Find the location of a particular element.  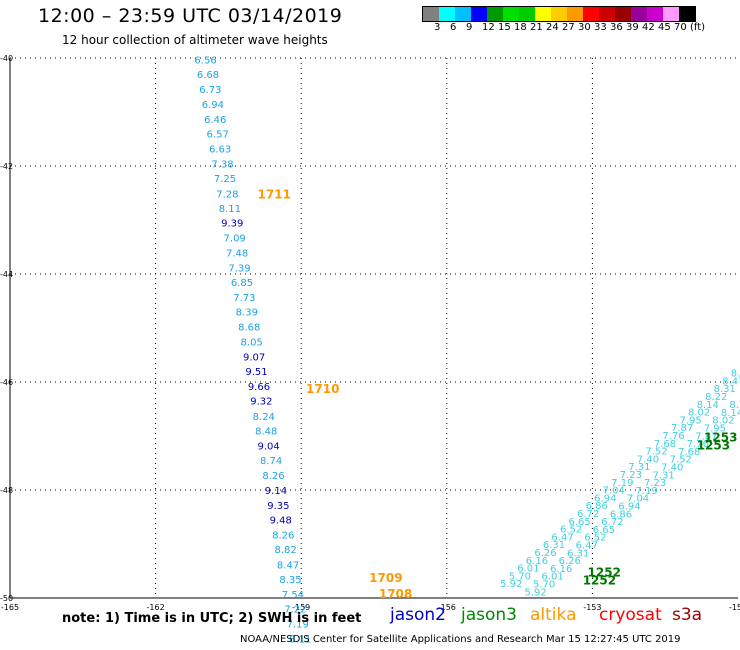

swh-value-label: 6.85 is located at coordinates (242, 283).